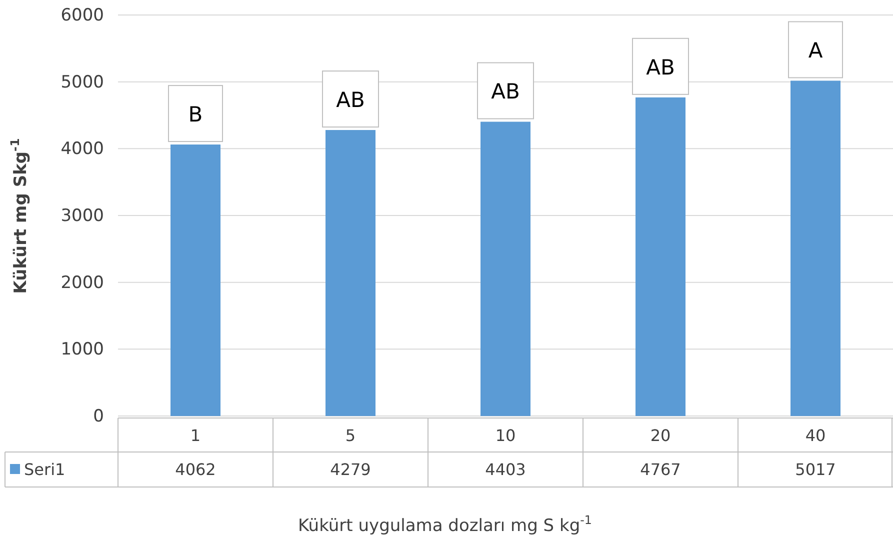  I want to click on y-tick-label: 1000, so click(82, 350).